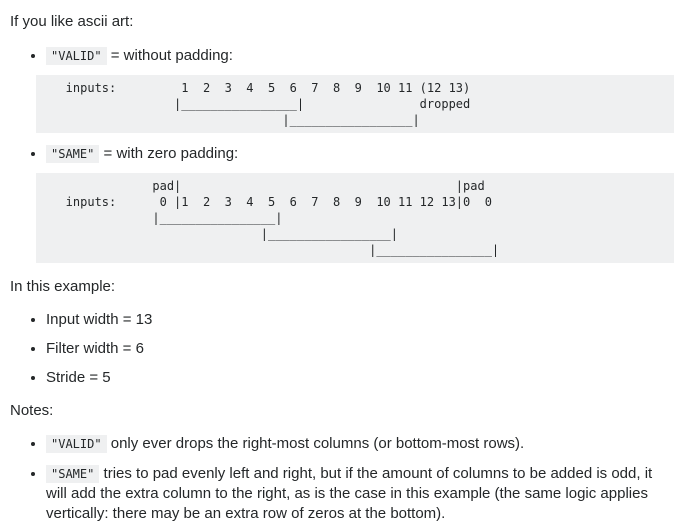 The width and height of the screenshot is (685, 524). I want to click on valid-heading-text: = without padding:, so click(169, 55).